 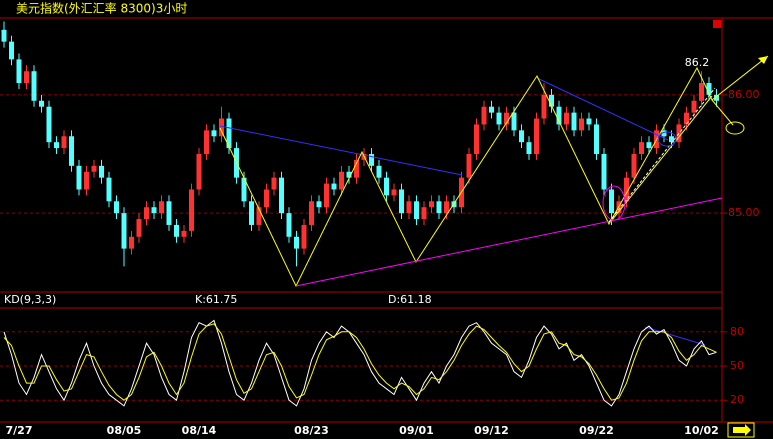 I want to click on scroll-button, so click(x=741, y=430).